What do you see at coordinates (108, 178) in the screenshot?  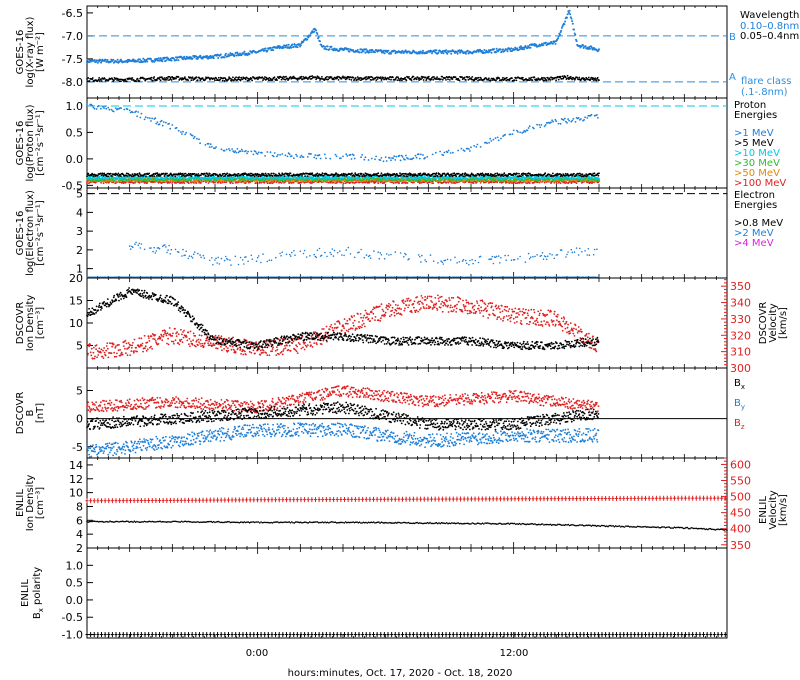 I see `proton-band-2-point` at bounding box center [108, 178].